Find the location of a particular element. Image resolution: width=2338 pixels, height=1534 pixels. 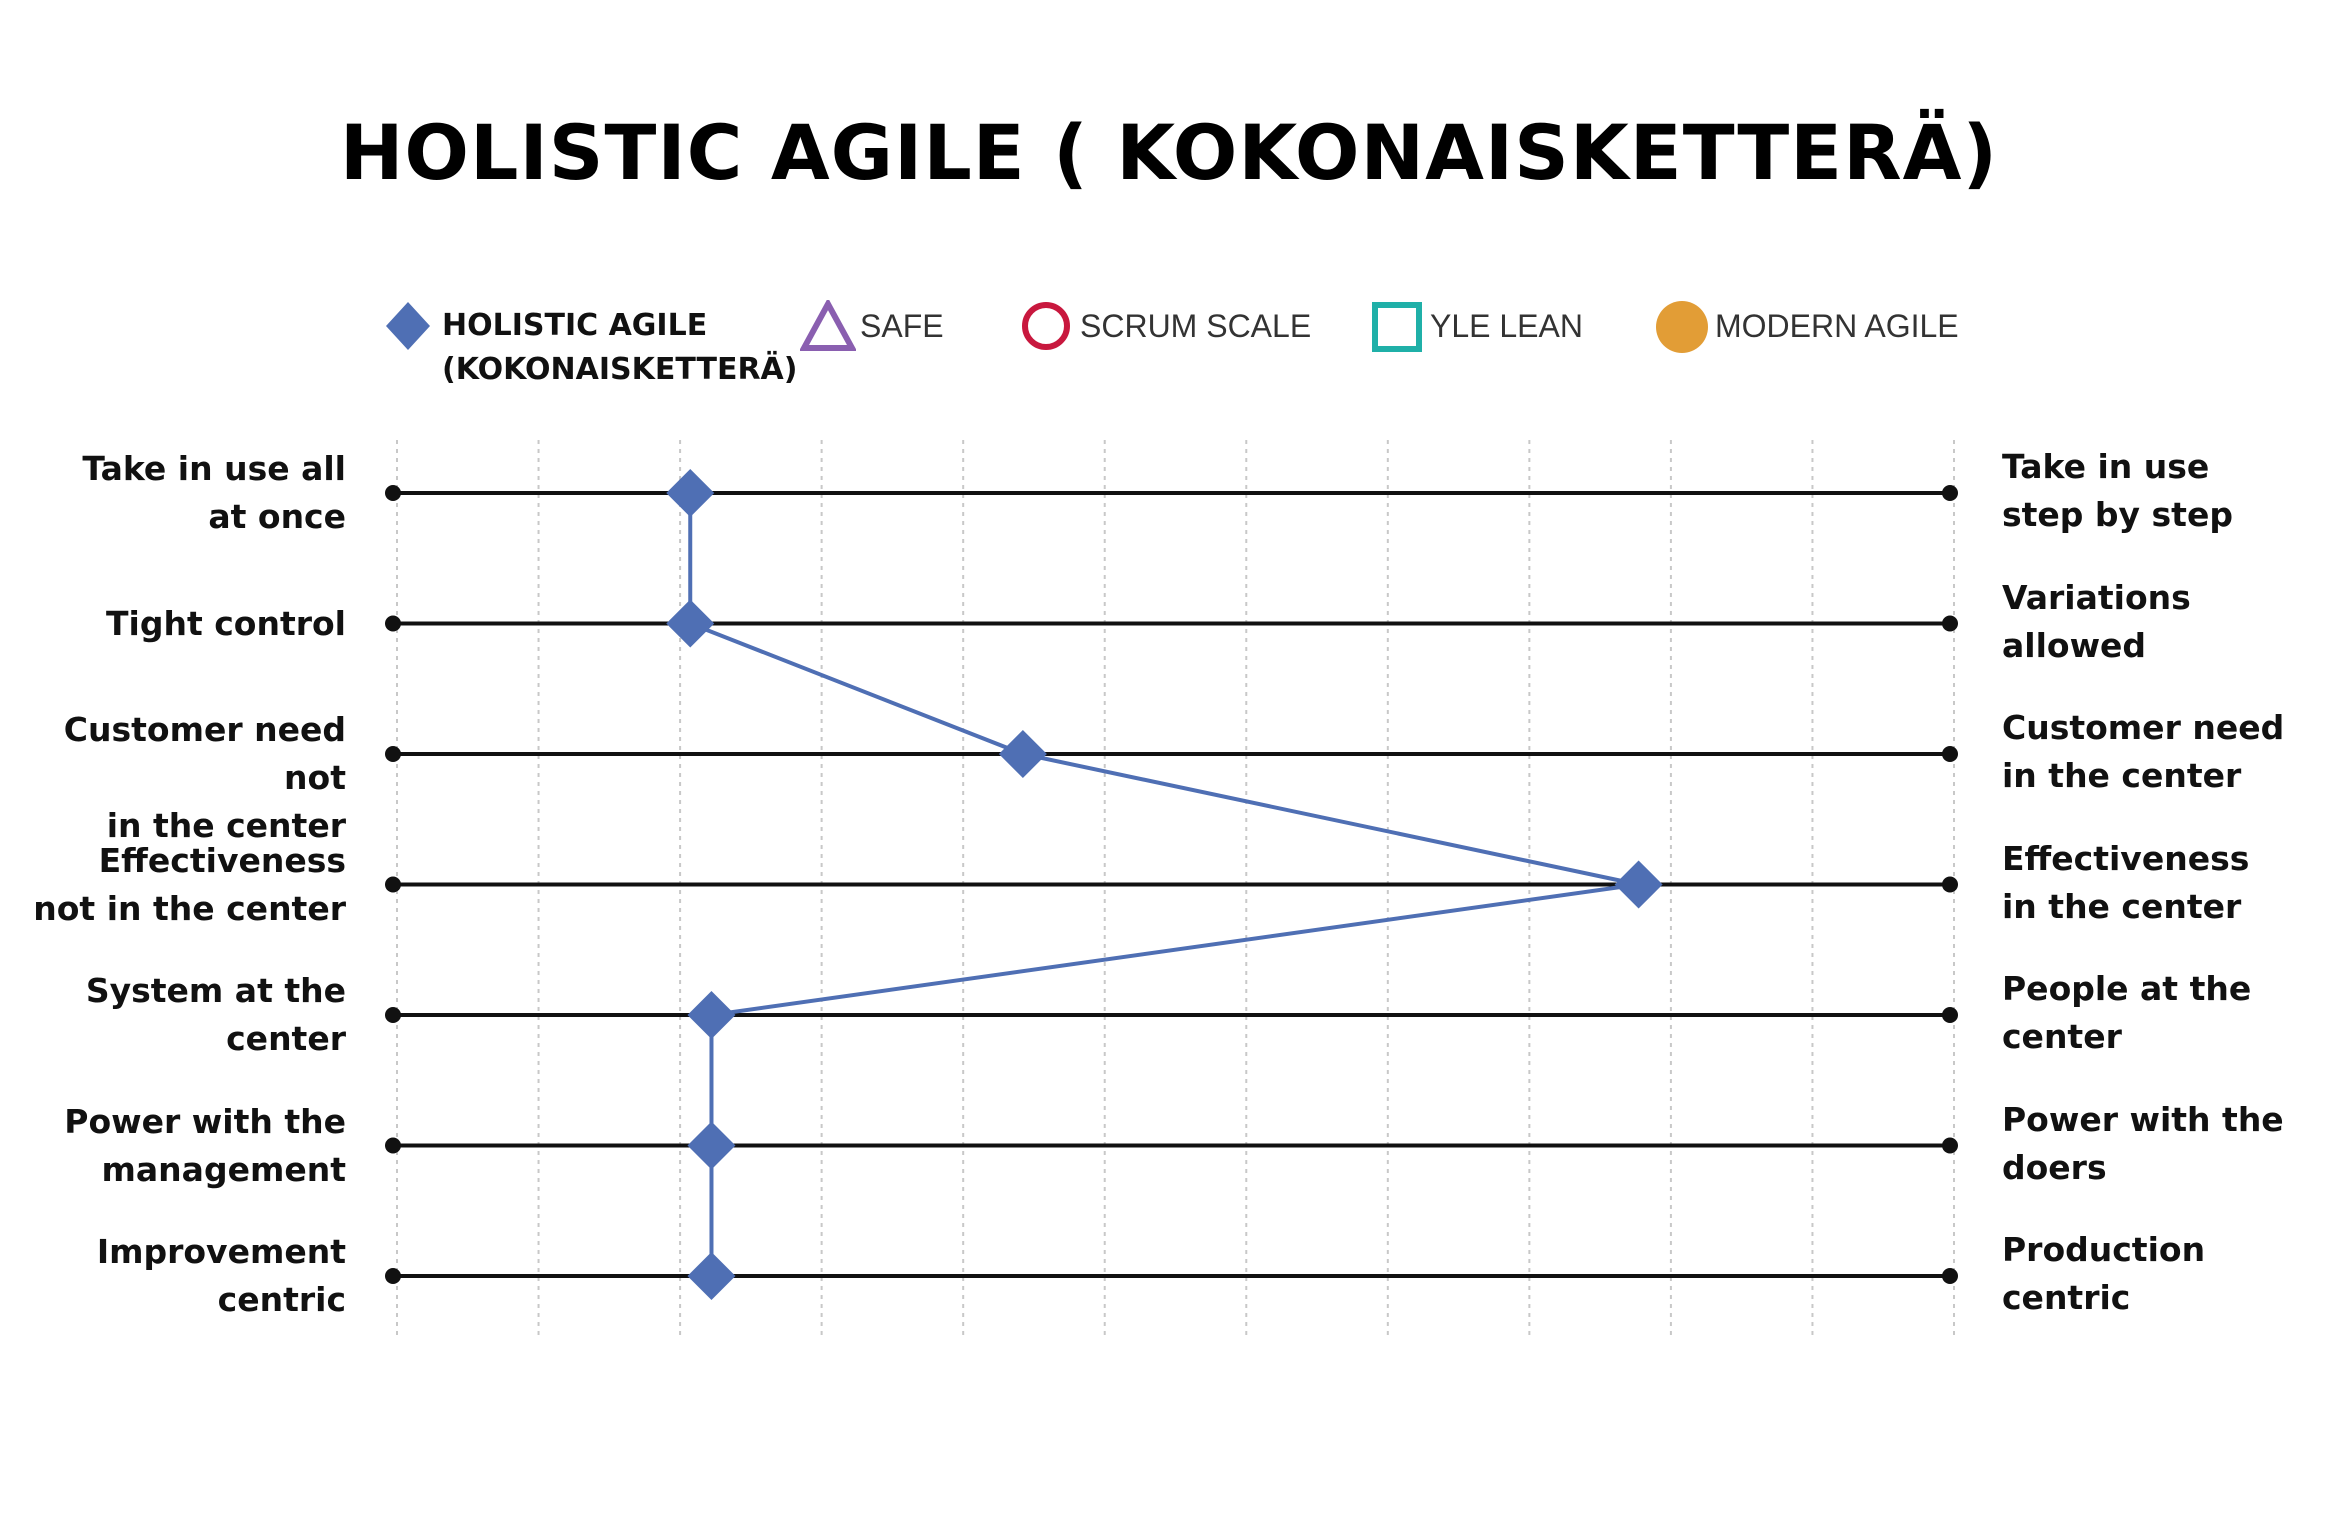

row-label-left: Power with the management is located at coordinates (205, 1145).